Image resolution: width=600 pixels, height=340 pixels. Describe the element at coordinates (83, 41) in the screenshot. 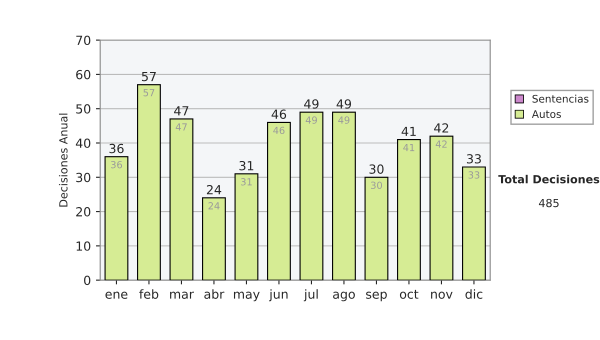

I see `y-tick-label: 70` at that location.